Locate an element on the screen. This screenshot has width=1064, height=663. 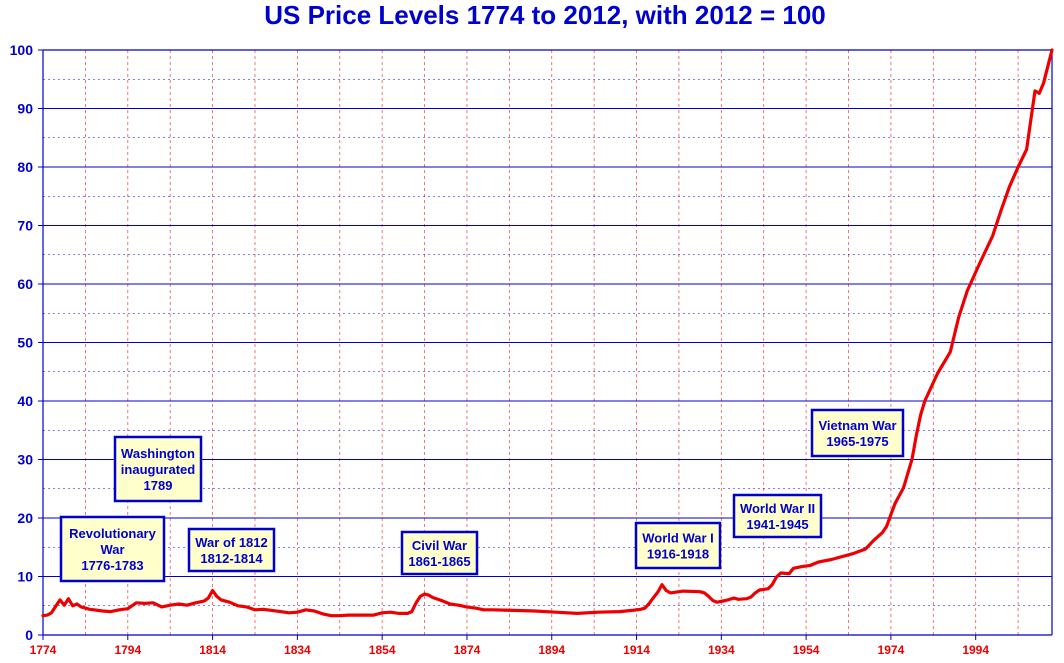
annotation-label: War is located at coordinates (112, 549).